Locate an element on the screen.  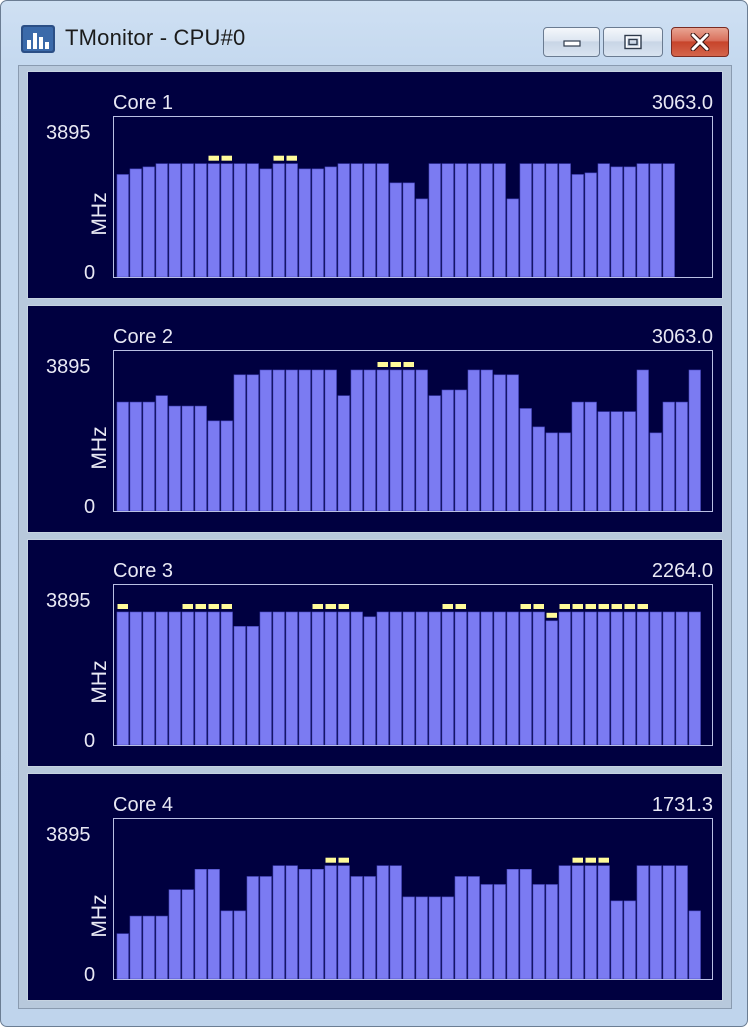
core-4-plot is located at coordinates (413, 899).